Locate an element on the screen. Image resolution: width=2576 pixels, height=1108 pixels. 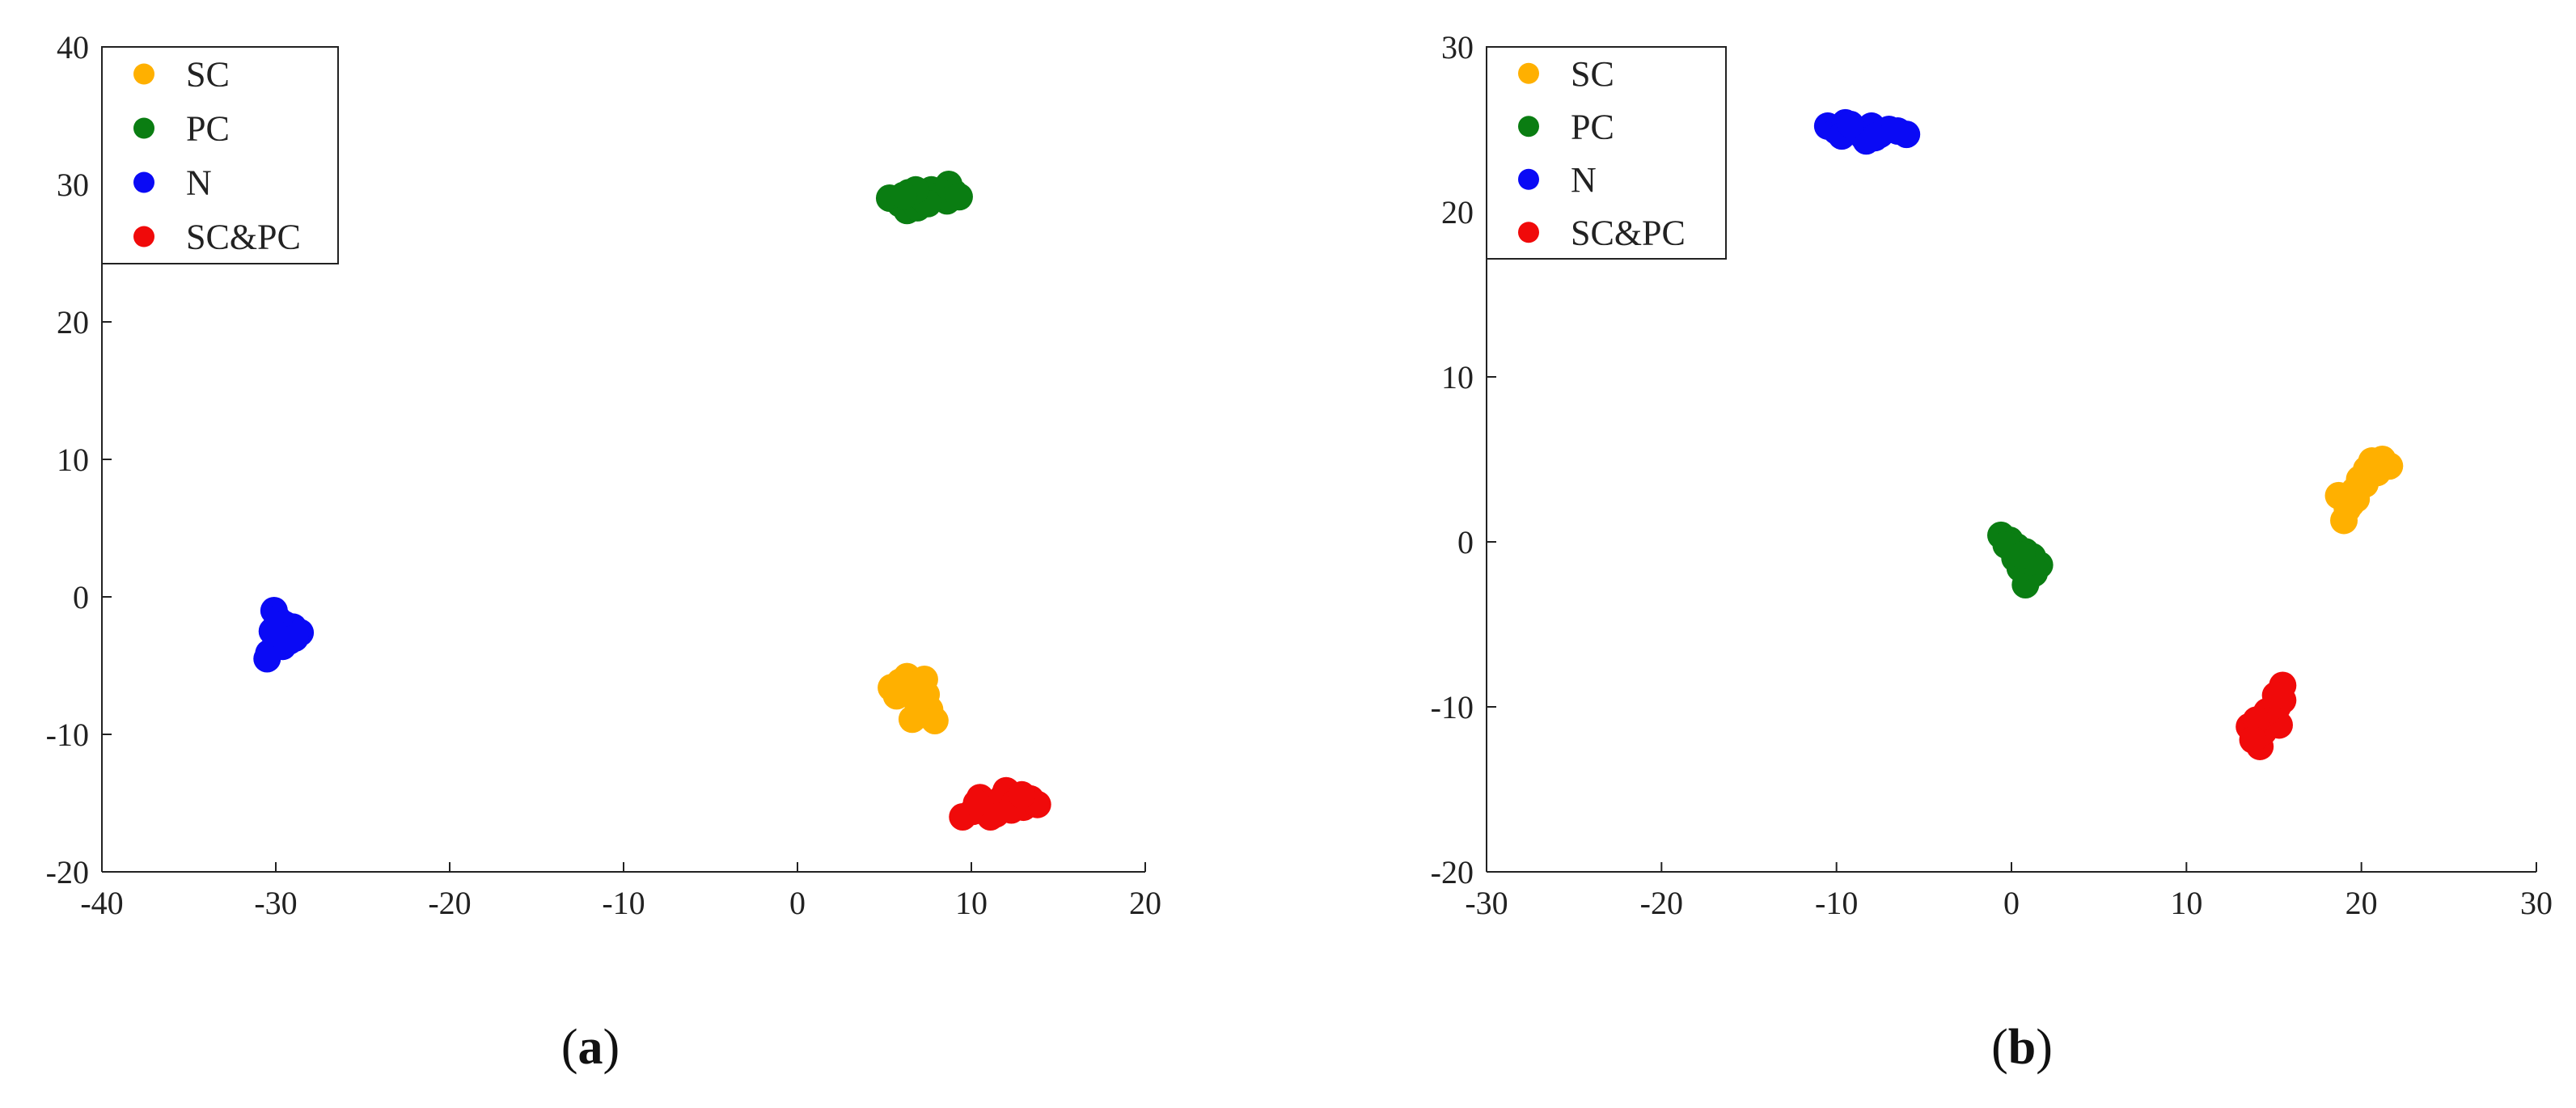
y-tick-label: 40 is located at coordinates (73, 47).